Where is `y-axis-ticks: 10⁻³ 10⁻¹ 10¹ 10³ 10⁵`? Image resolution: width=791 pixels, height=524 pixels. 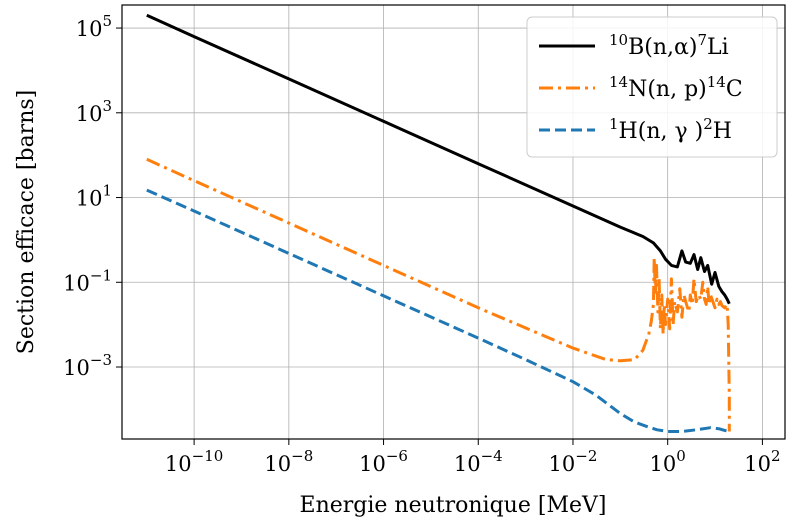
y-axis-ticks: 10⁻³ 10⁻¹ 10¹ 10³ 10⁵ is located at coordinates (92, 196).